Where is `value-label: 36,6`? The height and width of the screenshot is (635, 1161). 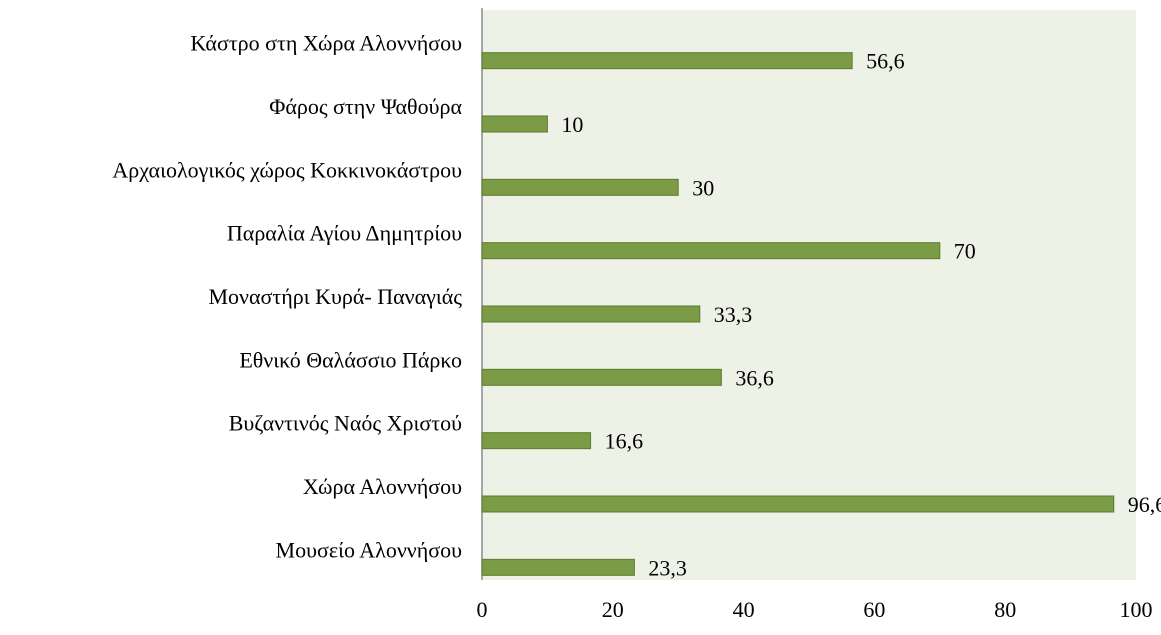
value-label: 36,6 is located at coordinates (754, 377).